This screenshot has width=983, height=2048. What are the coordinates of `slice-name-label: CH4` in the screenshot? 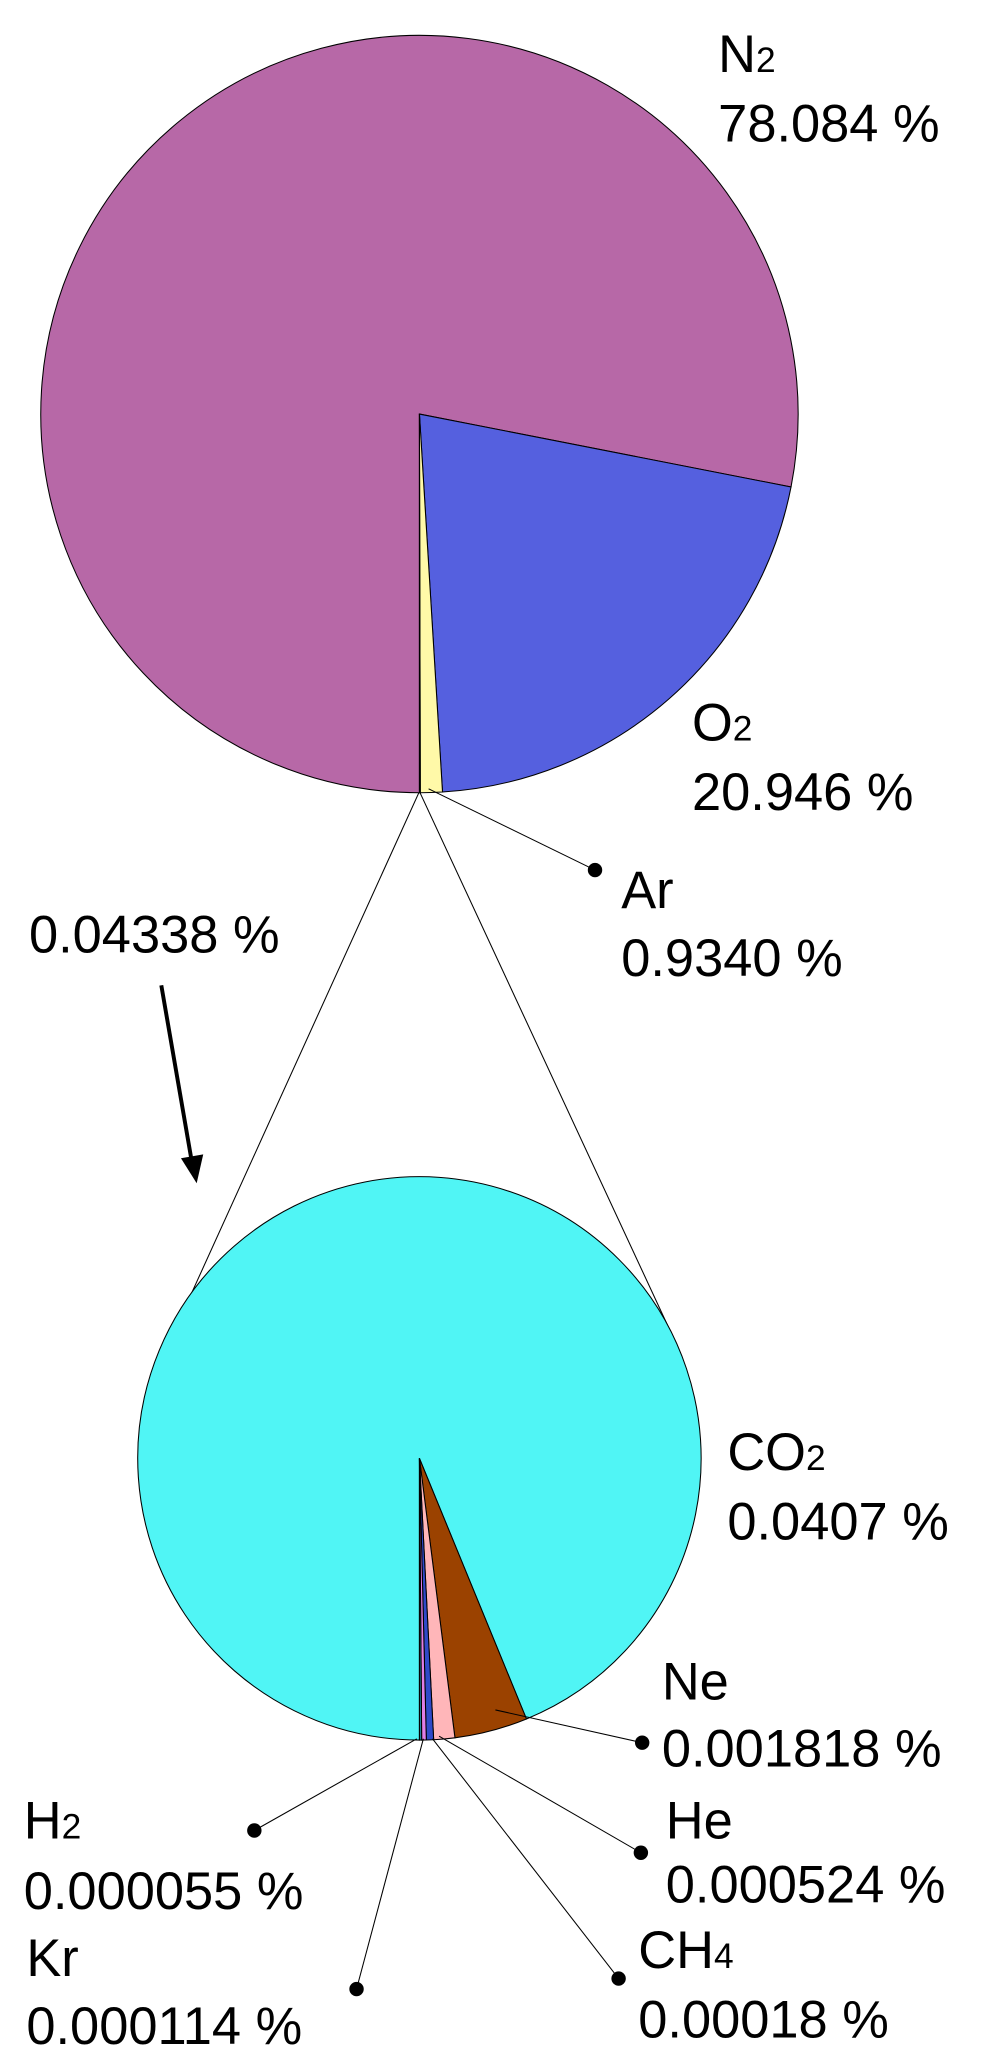 It's located at (685, 1951).